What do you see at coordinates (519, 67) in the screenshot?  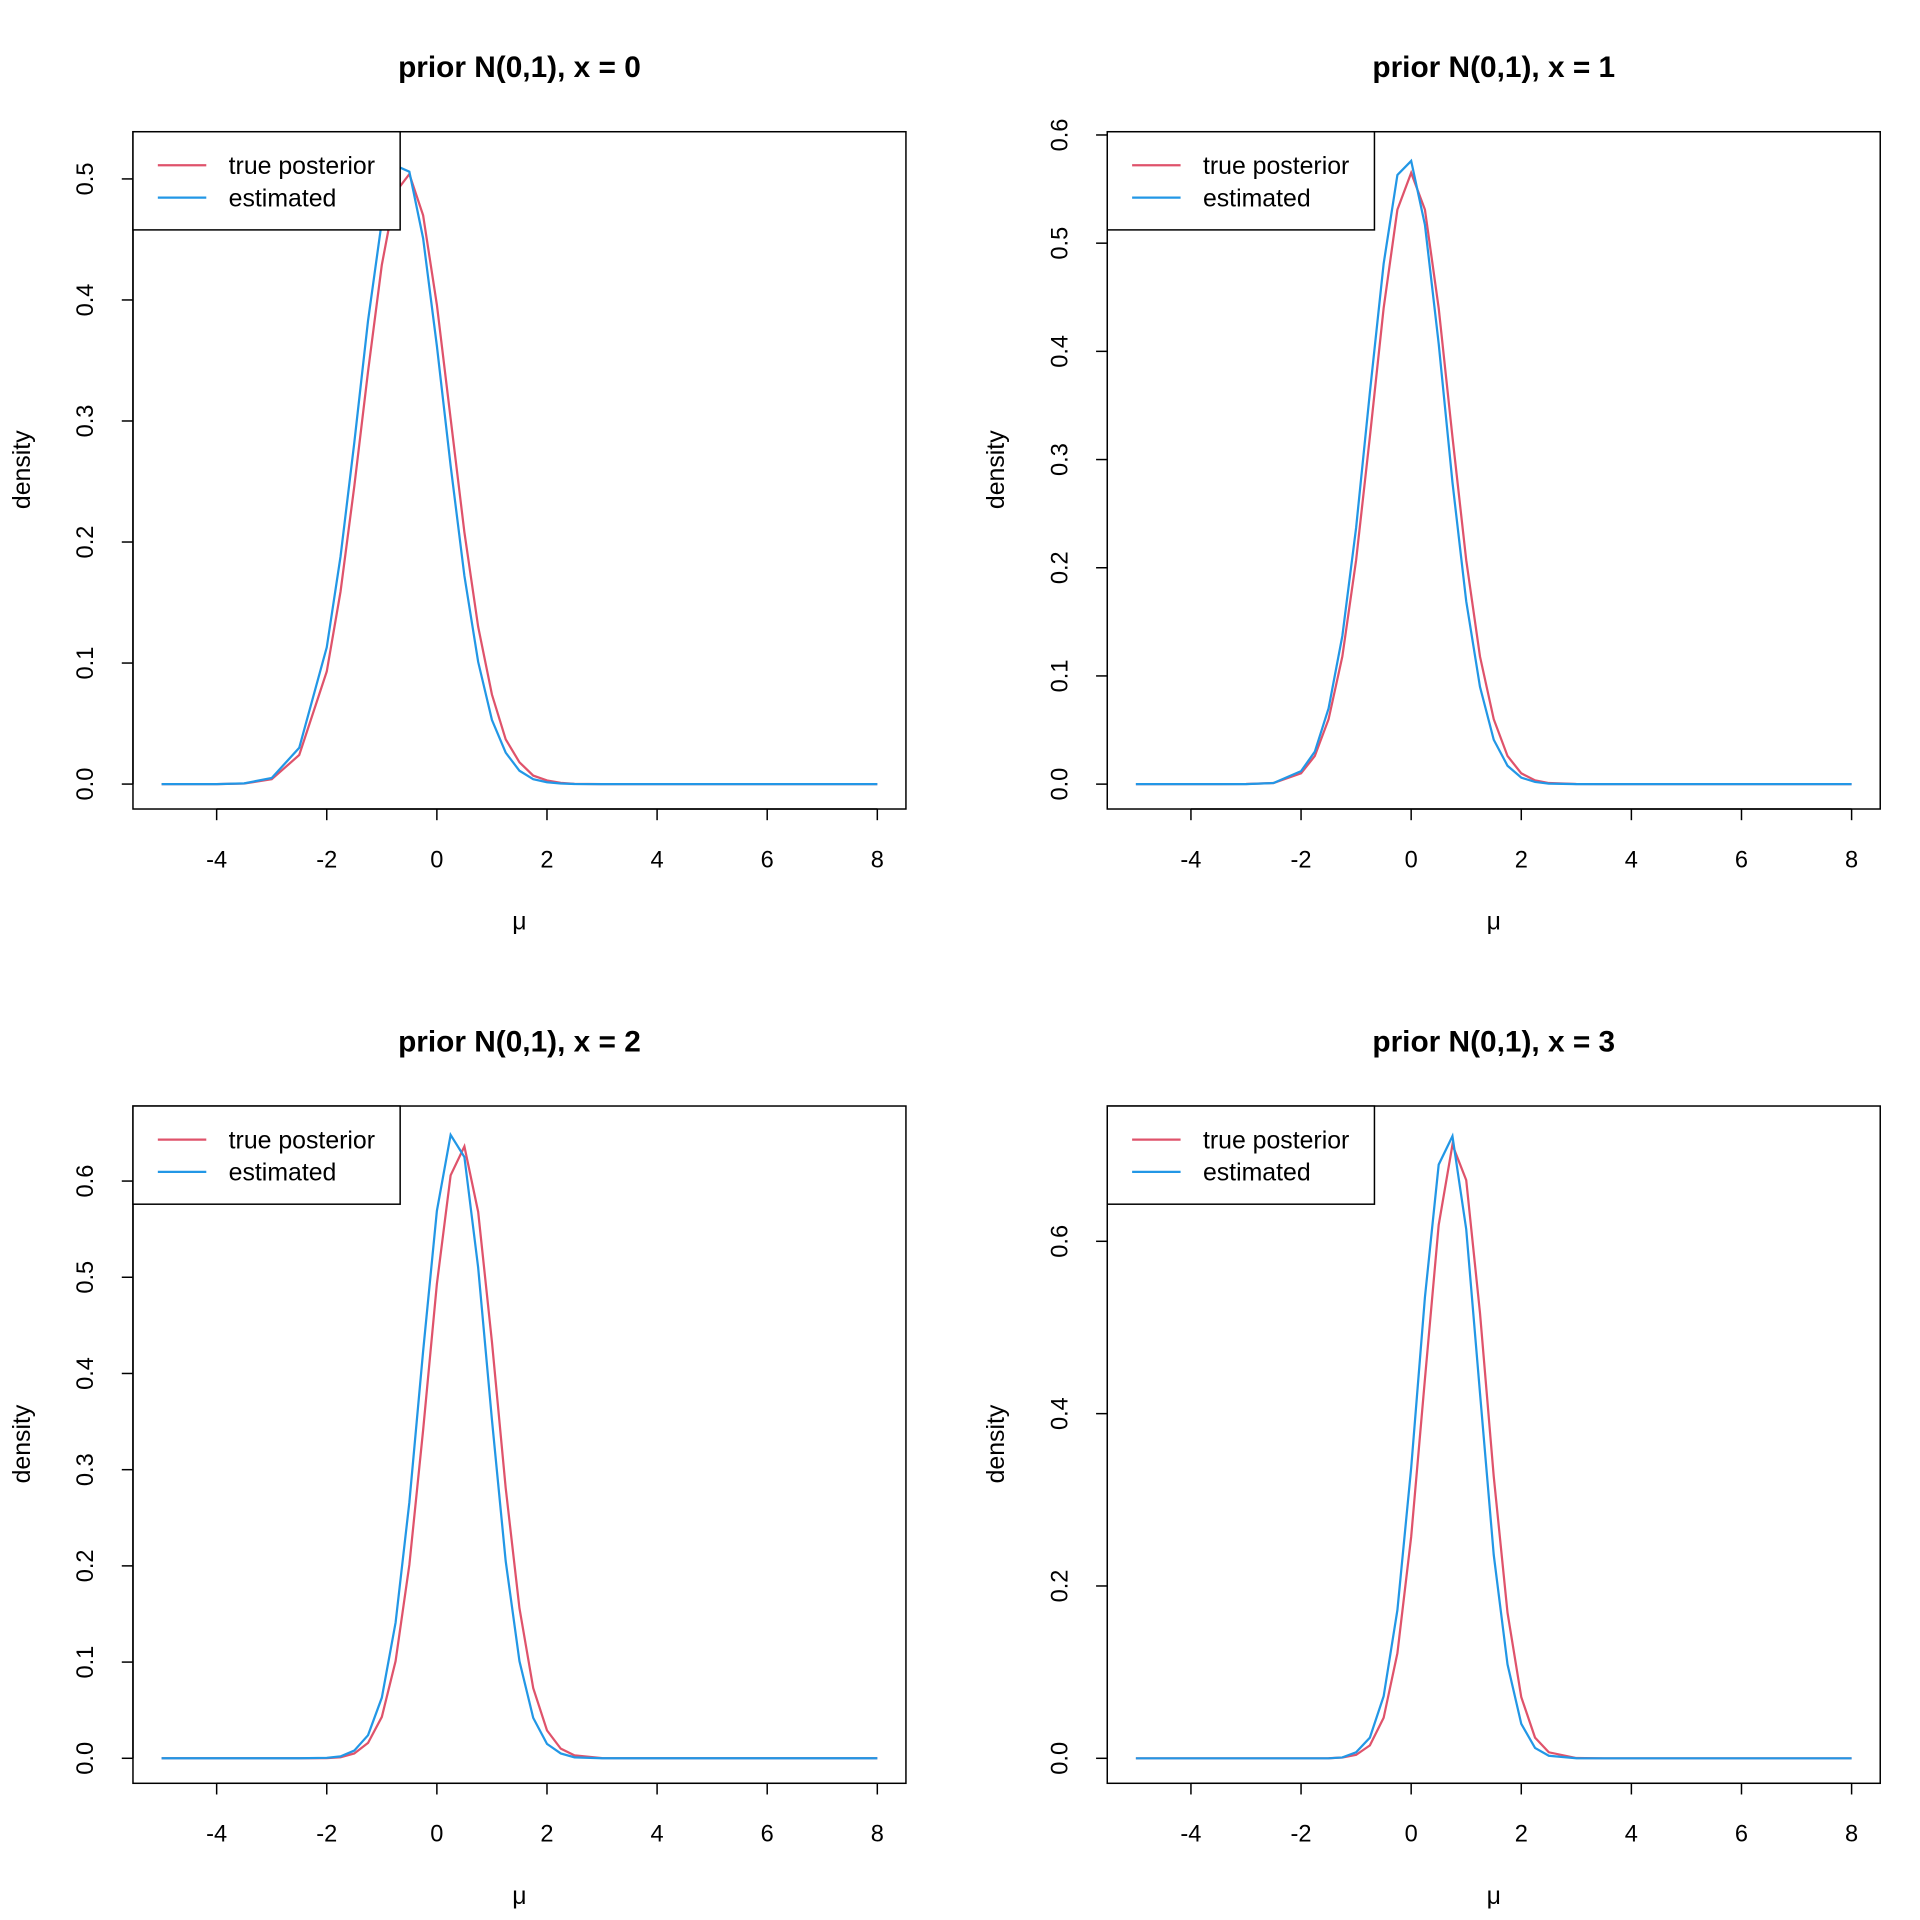 I see `chart-title: prior N(0,1), x = 0` at bounding box center [519, 67].